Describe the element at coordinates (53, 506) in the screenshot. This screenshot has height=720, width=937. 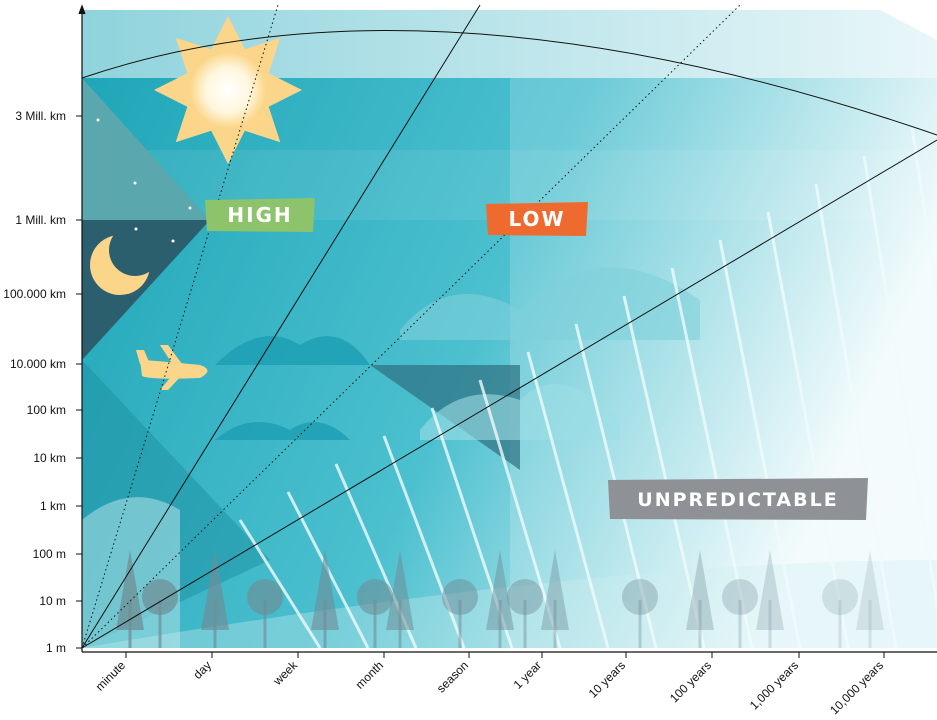
I see `y-tick-label: 1 km` at that location.